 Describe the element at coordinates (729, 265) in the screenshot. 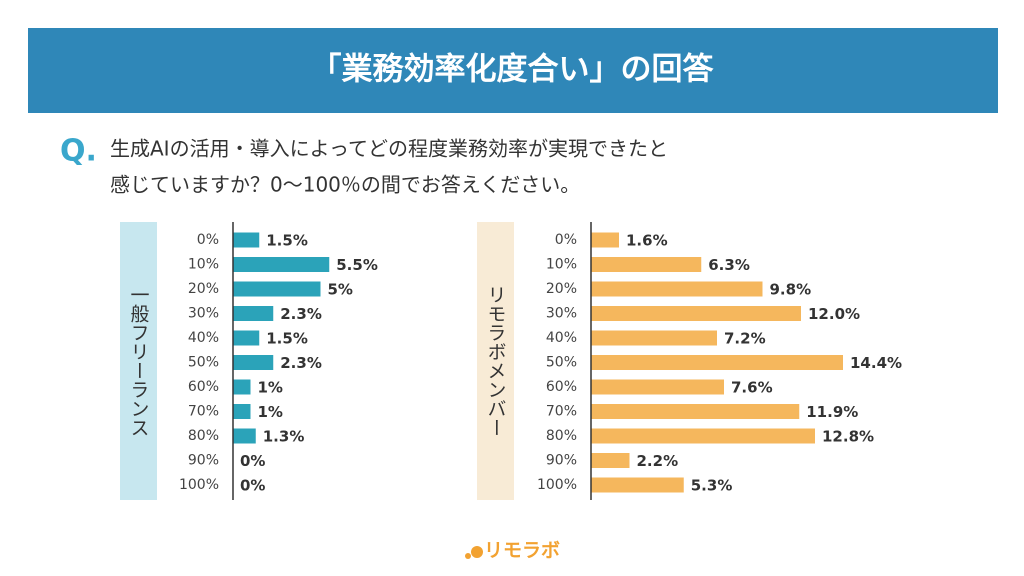

I see `value-label: 6.3%` at that location.